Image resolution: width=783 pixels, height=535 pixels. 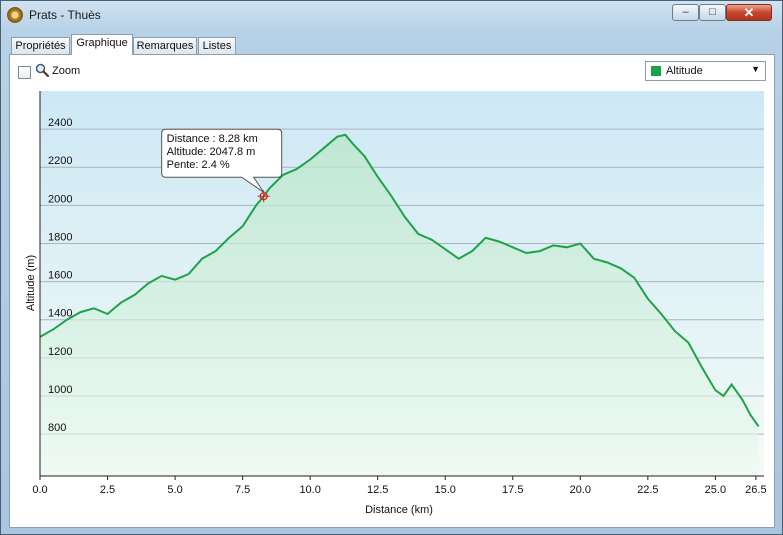 What do you see at coordinates (309, 490) in the screenshot?
I see `x-tick-label: 10.0` at bounding box center [309, 490].